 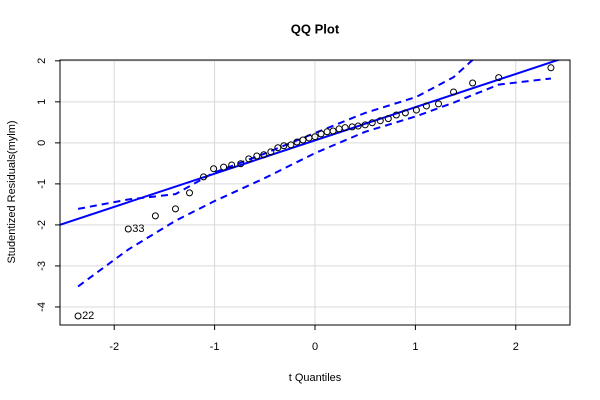 What do you see at coordinates (42, 143) in the screenshot?
I see `y-tick-label: 0` at bounding box center [42, 143].